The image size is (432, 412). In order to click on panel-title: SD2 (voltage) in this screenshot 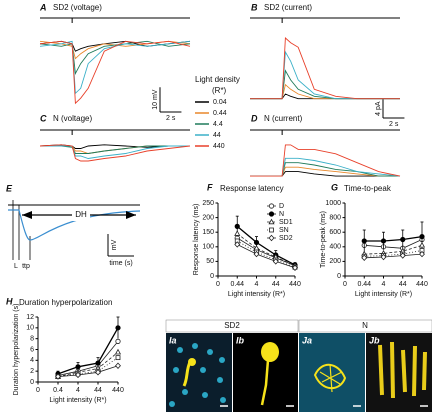, I will do `click(77, 7)`.